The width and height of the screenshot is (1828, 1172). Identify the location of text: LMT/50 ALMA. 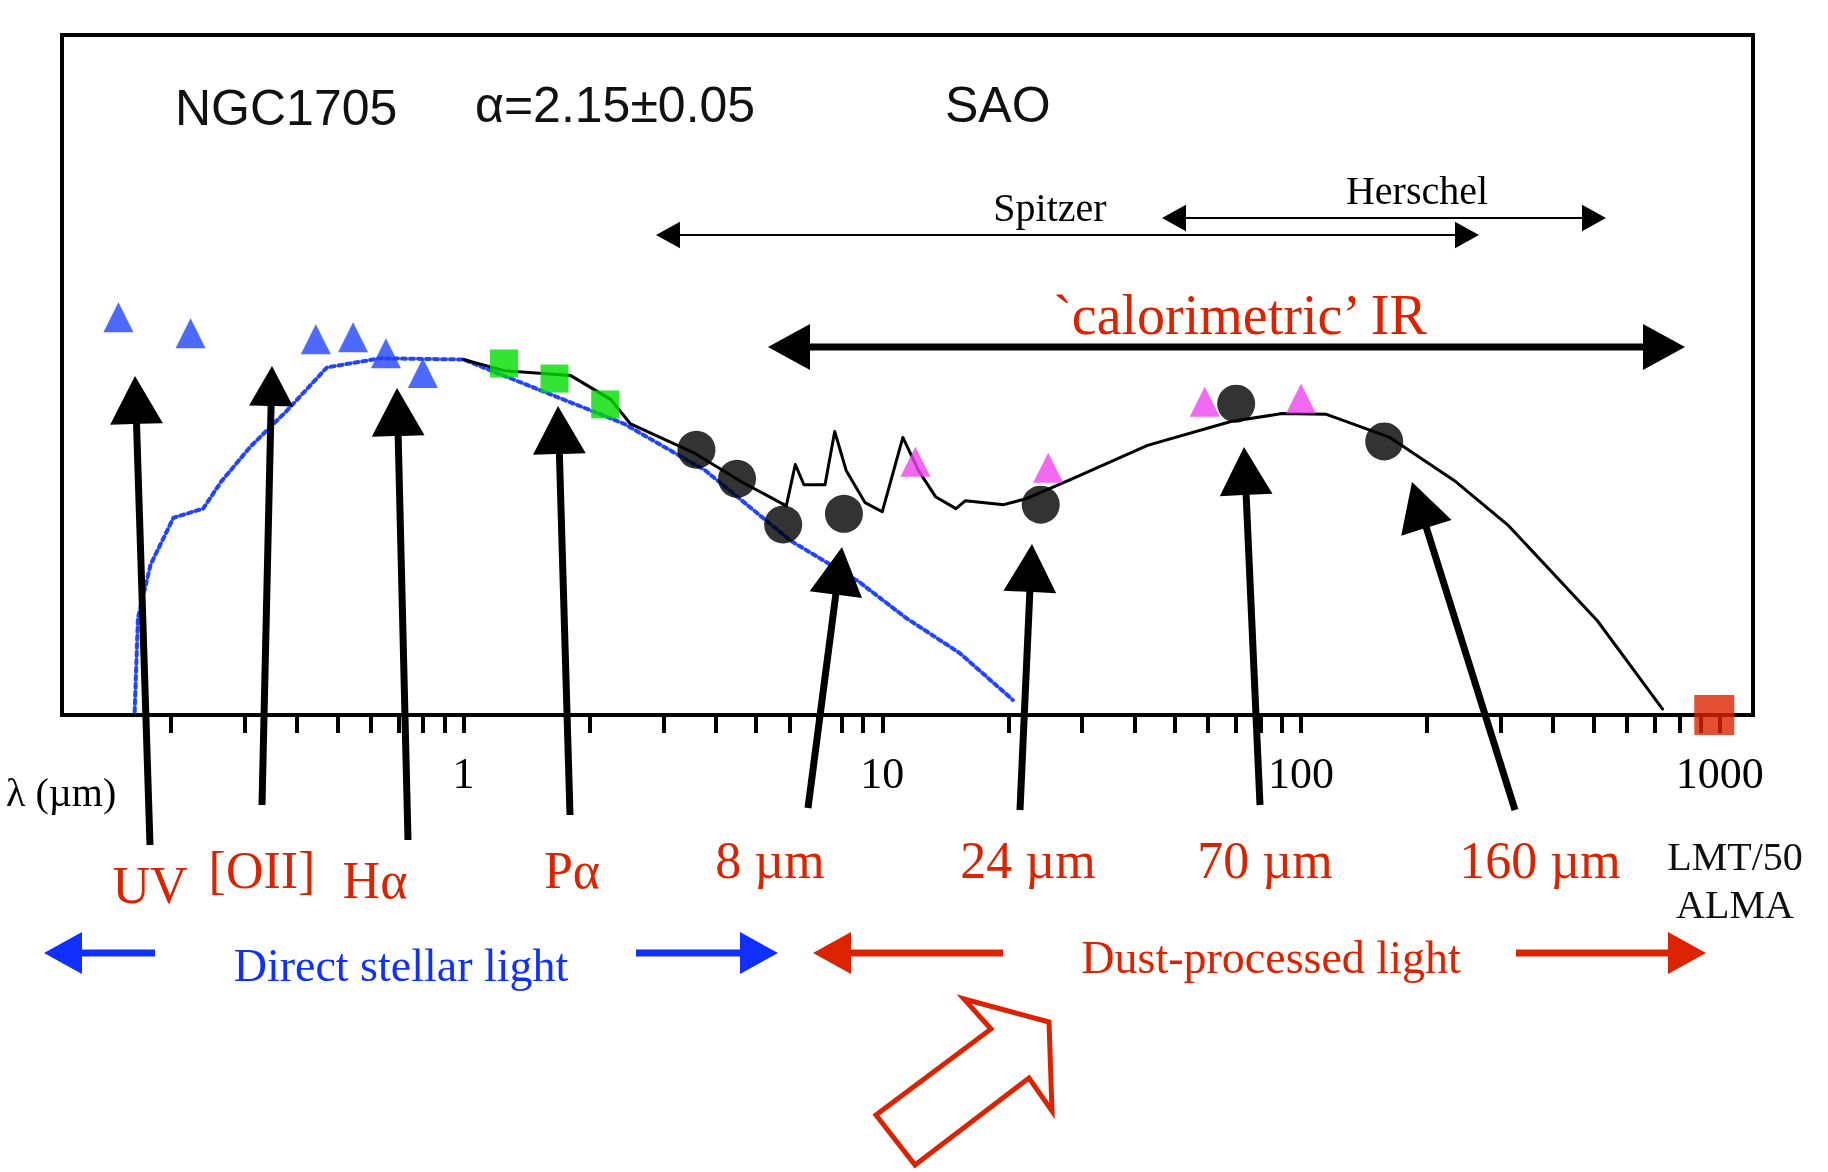
(1735, 880).